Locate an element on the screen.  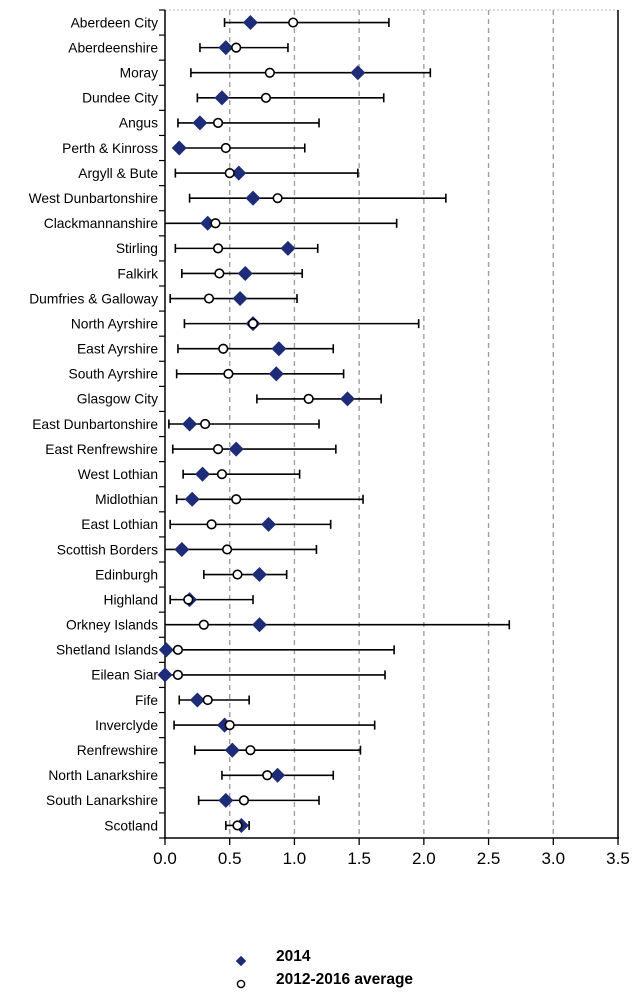
category-label: West Dunbartonshire is located at coordinates (94, 198).